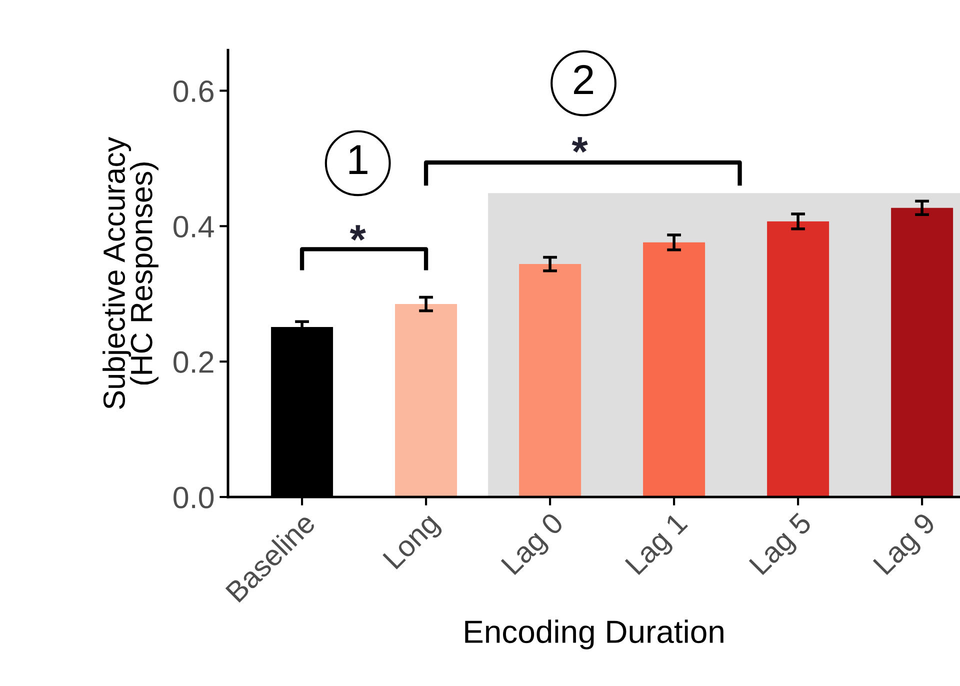 The image size is (960, 686). I want to click on y-axis-title: Subjective Accuracy (HC Responses), so click(130, 272).